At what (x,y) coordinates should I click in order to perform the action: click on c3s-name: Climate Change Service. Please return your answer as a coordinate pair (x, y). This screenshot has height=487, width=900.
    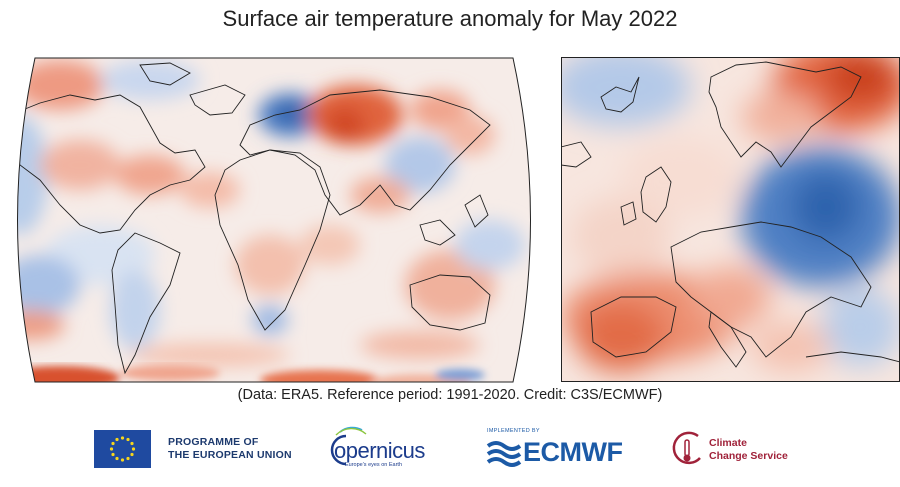
    Looking at the image, I should click on (748, 450).